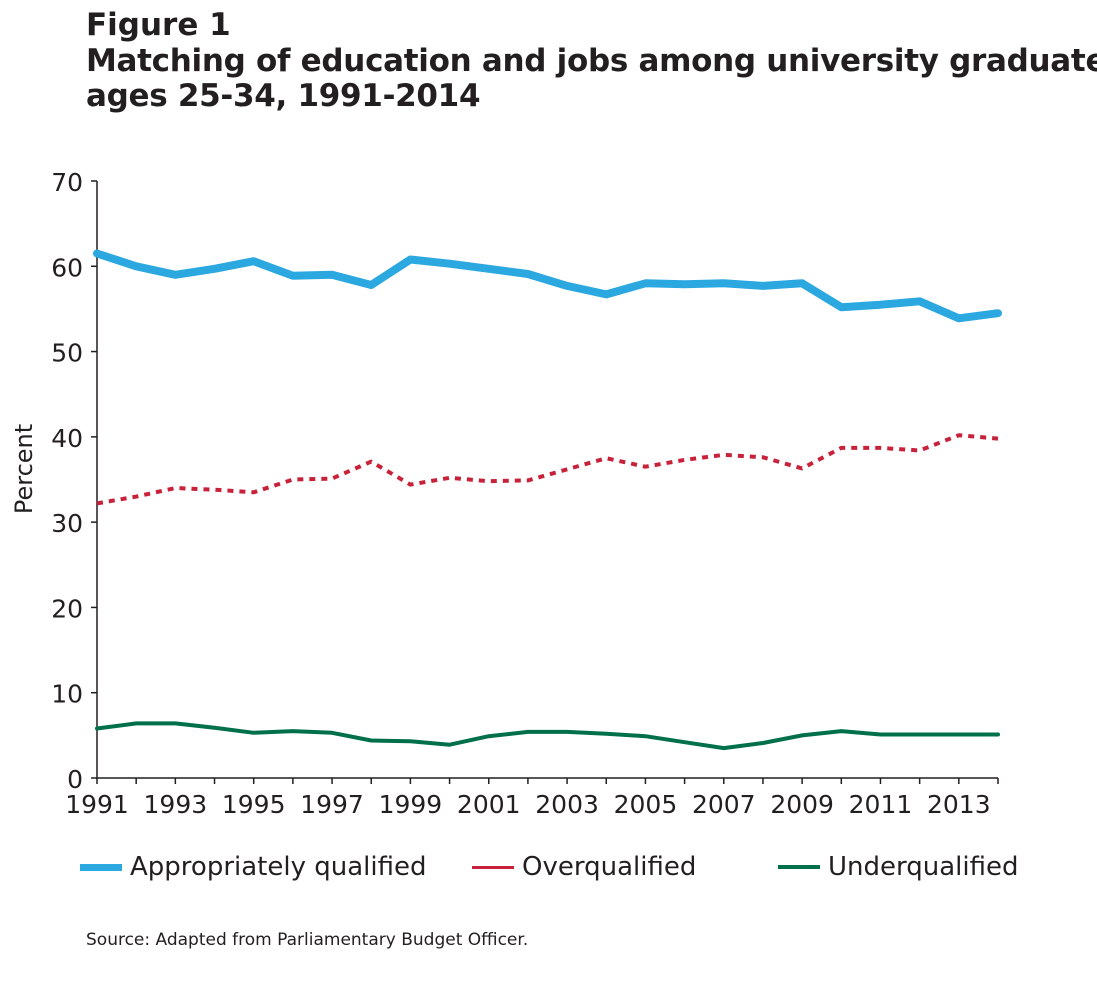 The height and width of the screenshot is (984, 1097). Describe the element at coordinates (881, 804) in the screenshot. I see `x-tick-label: 2011` at that location.